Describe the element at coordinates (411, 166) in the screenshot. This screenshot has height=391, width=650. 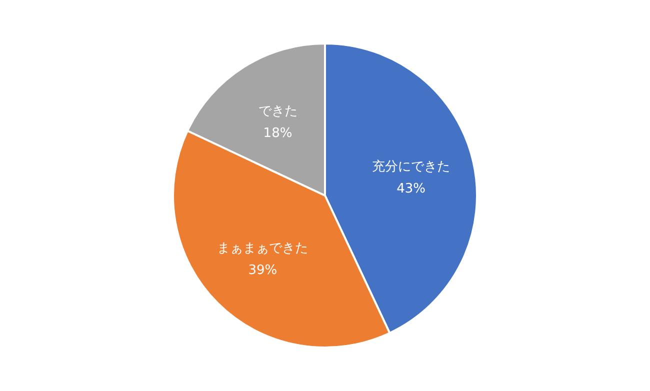
I see `slice-label: 充分にできた` at that location.